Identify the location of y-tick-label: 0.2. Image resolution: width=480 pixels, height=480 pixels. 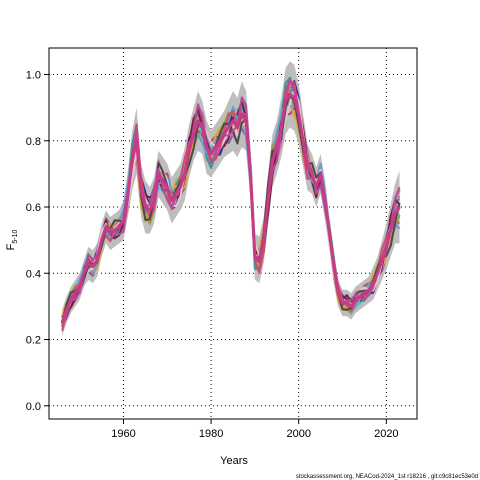
(33, 341).